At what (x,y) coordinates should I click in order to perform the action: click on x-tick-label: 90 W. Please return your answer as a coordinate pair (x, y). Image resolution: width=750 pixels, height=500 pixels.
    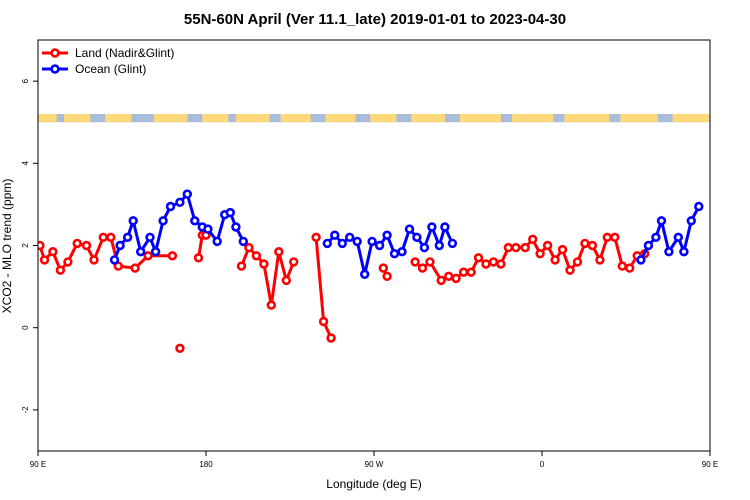
    Looking at the image, I should click on (374, 464).